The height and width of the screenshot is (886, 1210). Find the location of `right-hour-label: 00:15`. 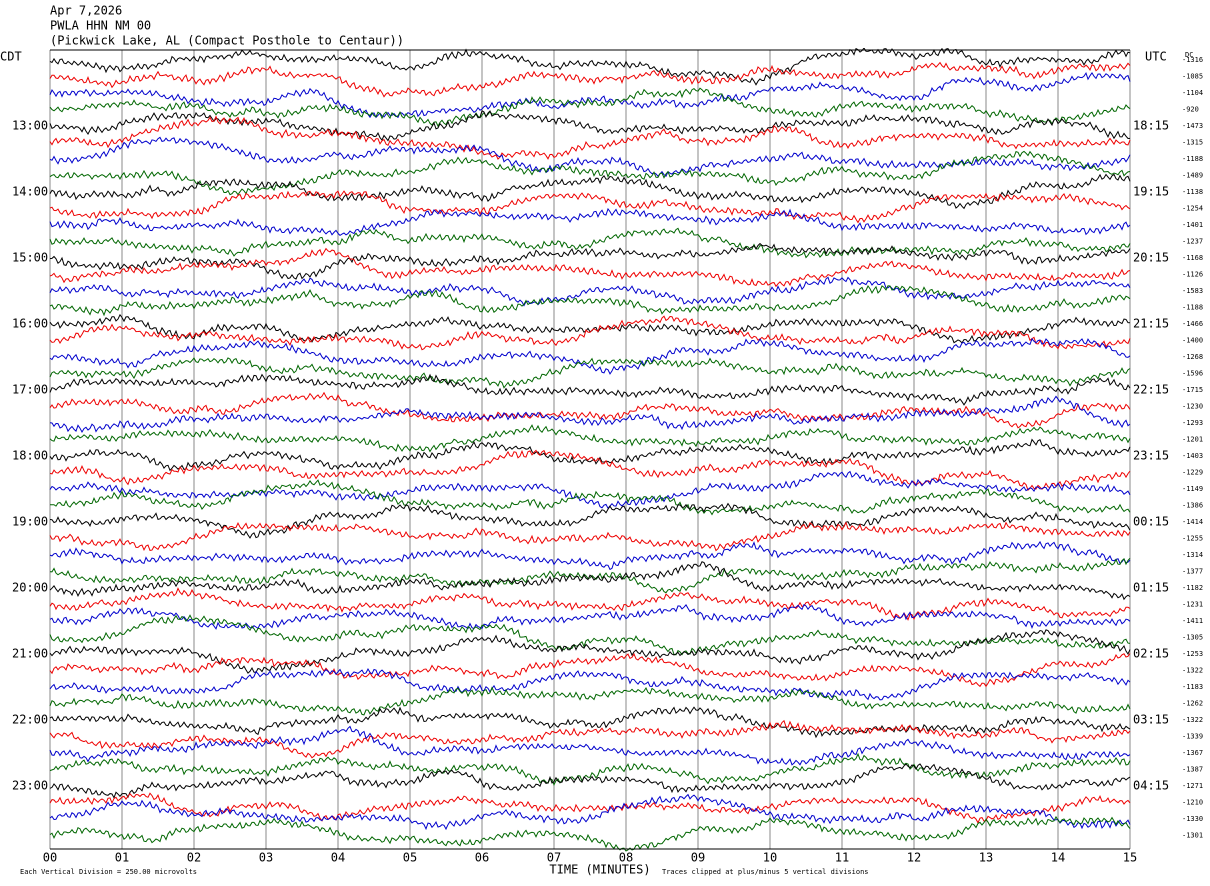

right-hour-label: 00:15 is located at coordinates (1151, 522).